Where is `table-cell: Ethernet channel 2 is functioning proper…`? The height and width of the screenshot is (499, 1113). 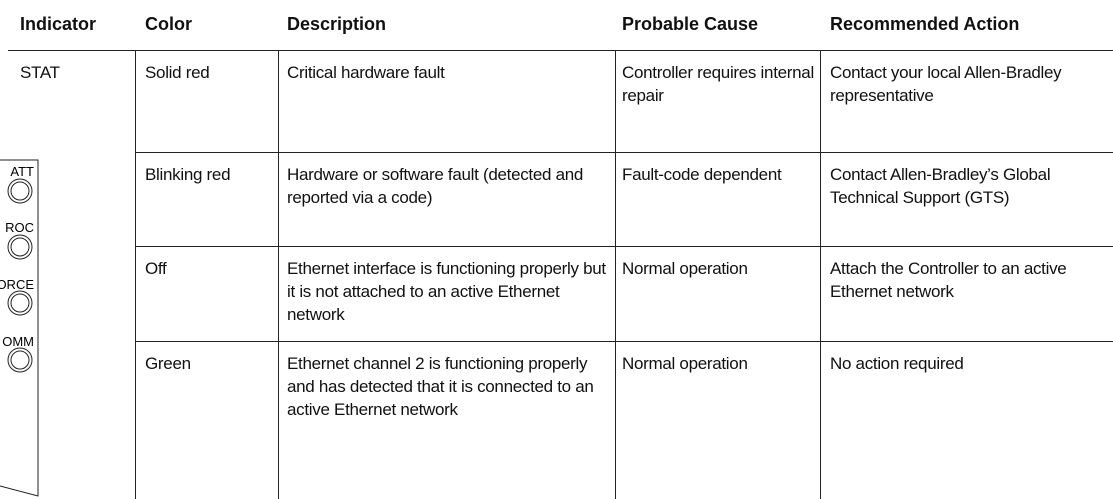
table-cell: Ethernet channel 2 is functioning proper… is located at coordinates (440, 386).